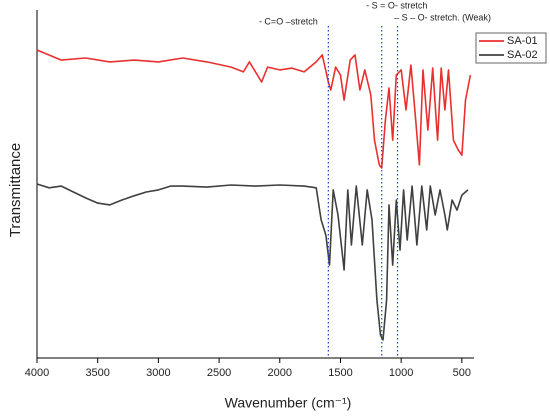 The image size is (550, 418). What do you see at coordinates (396, 5) in the screenshot?
I see `annotation-text: - S = O- stretch` at bounding box center [396, 5].